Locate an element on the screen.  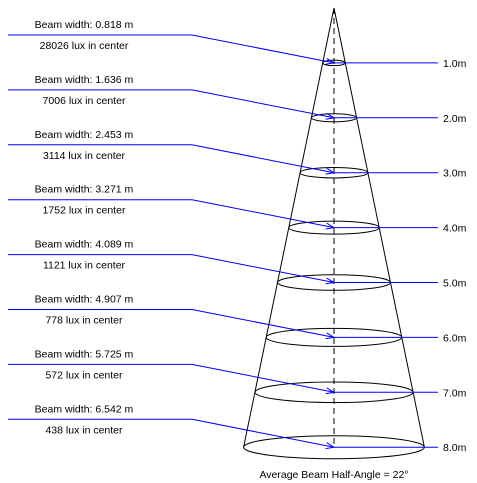
distance-label-1: 1.0m is located at coordinates (455, 64).